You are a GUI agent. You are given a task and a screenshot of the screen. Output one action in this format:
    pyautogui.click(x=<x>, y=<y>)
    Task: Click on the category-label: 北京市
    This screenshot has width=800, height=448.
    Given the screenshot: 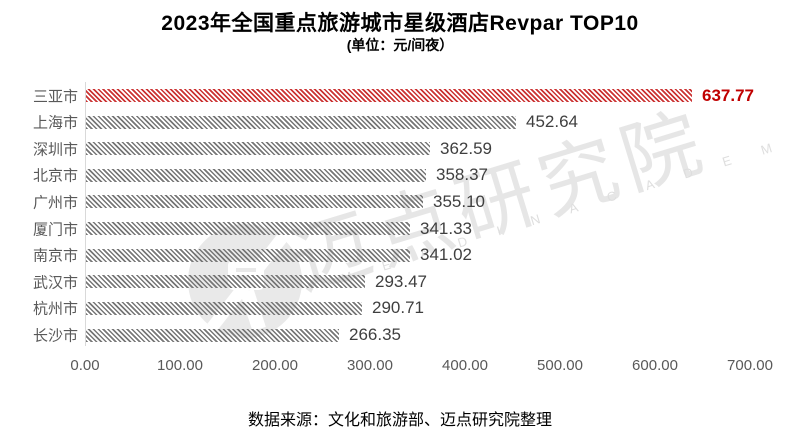 What is the action you would take?
    pyautogui.click(x=55, y=176)
    